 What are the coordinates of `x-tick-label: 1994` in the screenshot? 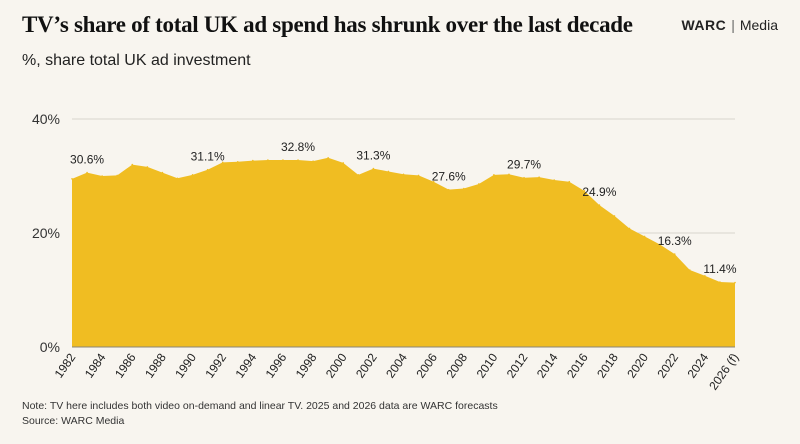 It's located at (245, 365).